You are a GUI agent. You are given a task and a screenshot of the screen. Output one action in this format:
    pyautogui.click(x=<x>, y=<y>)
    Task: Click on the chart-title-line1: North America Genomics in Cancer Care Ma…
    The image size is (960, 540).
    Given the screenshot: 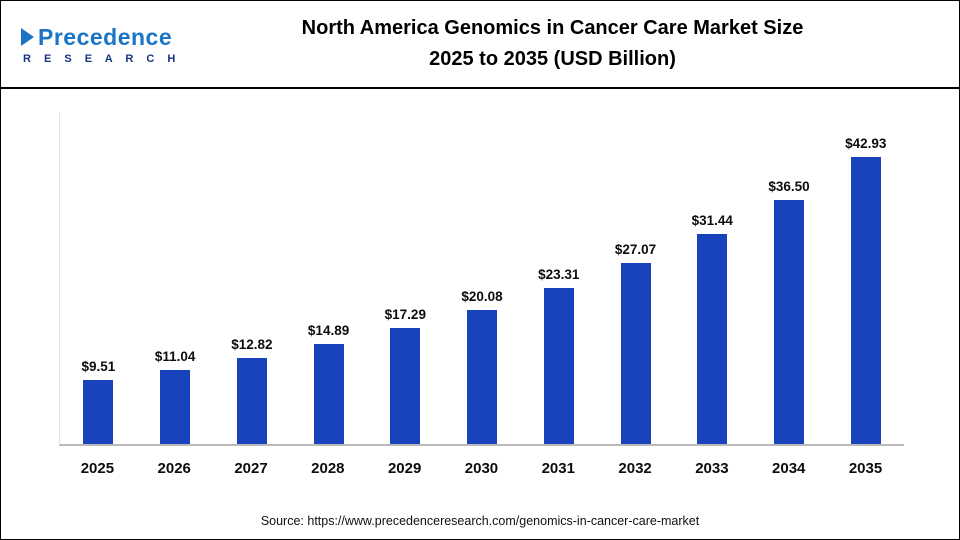 What is the action you would take?
    pyautogui.click(x=552, y=28)
    